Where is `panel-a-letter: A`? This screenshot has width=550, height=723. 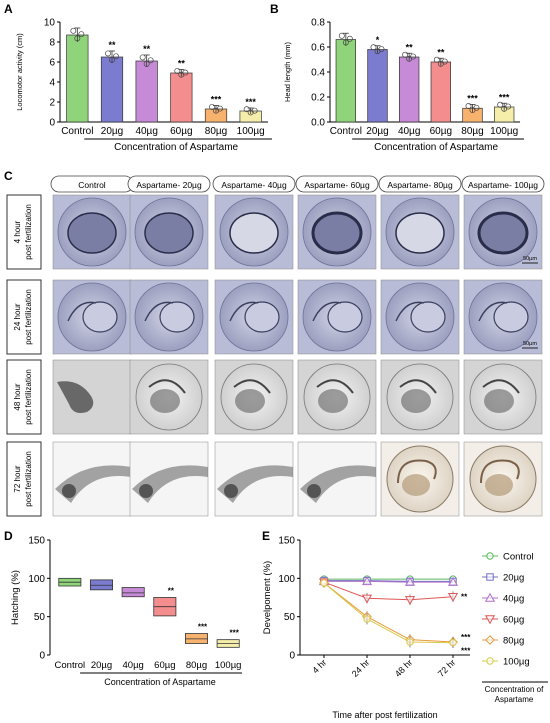
panel-a-letter: A is located at coordinates (8, 9).